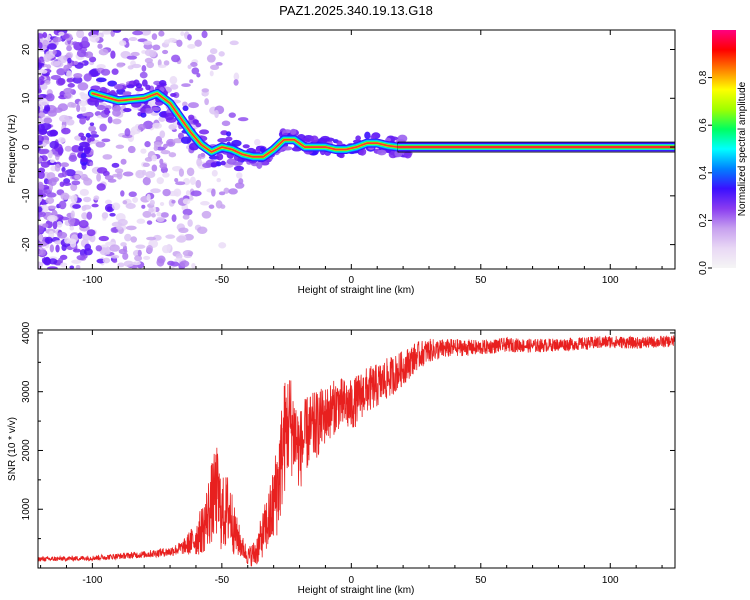  What do you see at coordinates (383, 125) in the screenshot?
I see `ridge-band` at bounding box center [383, 125].